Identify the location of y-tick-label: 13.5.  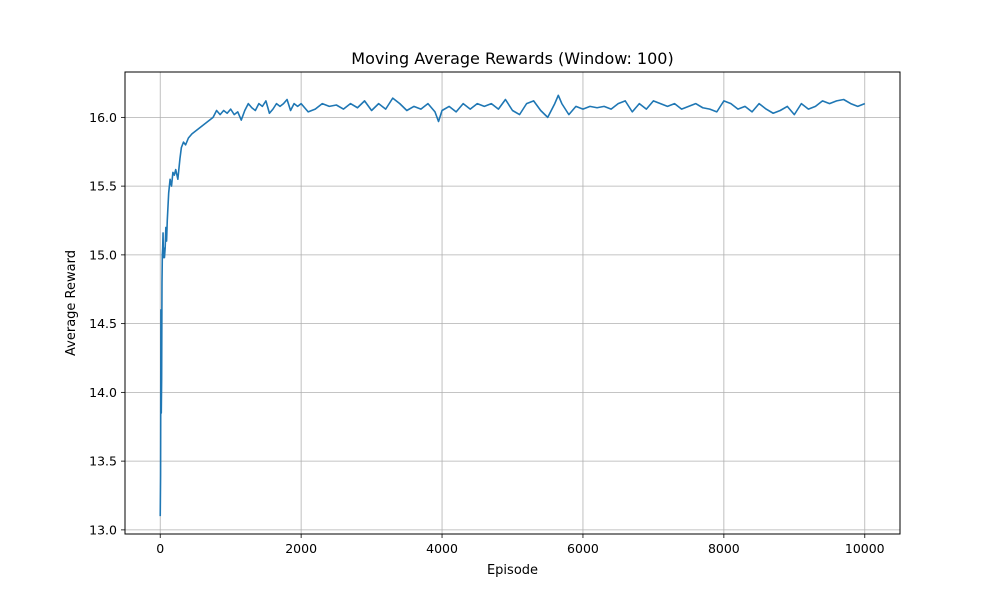
(103, 461).